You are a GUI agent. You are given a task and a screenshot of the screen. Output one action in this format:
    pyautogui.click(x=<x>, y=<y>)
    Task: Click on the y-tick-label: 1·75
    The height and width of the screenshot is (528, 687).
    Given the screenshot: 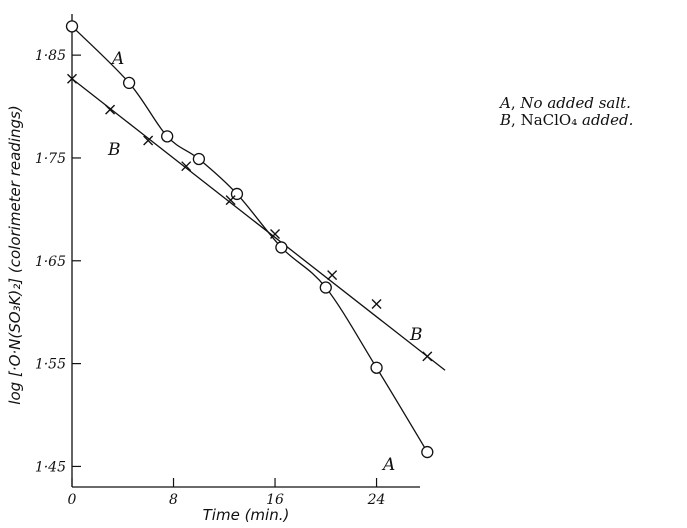 What is the action you would take?
    pyautogui.click(x=50, y=159)
    